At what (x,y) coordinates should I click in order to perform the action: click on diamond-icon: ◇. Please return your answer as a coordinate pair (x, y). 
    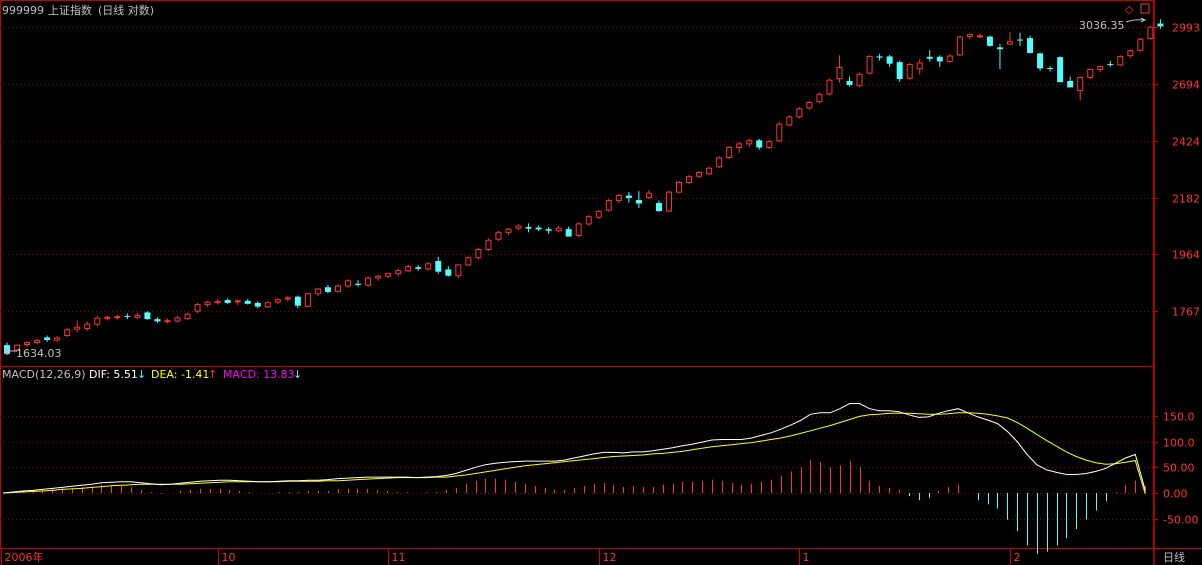
    Looking at the image, I should click on (1129, 9).